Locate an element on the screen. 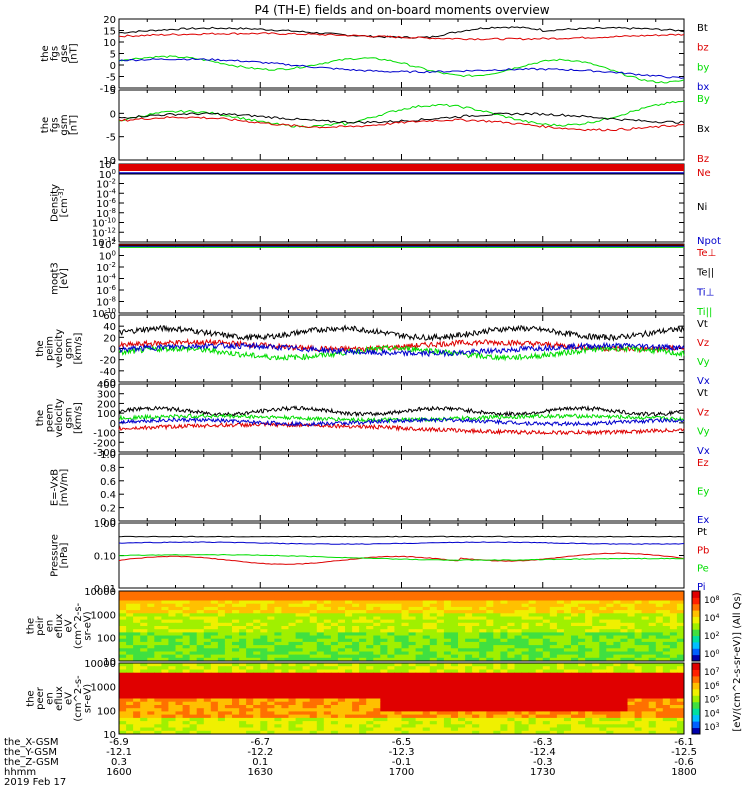 This screenshot has height=800, width=750. colorbar-frame is located at coordinates (696, 698).